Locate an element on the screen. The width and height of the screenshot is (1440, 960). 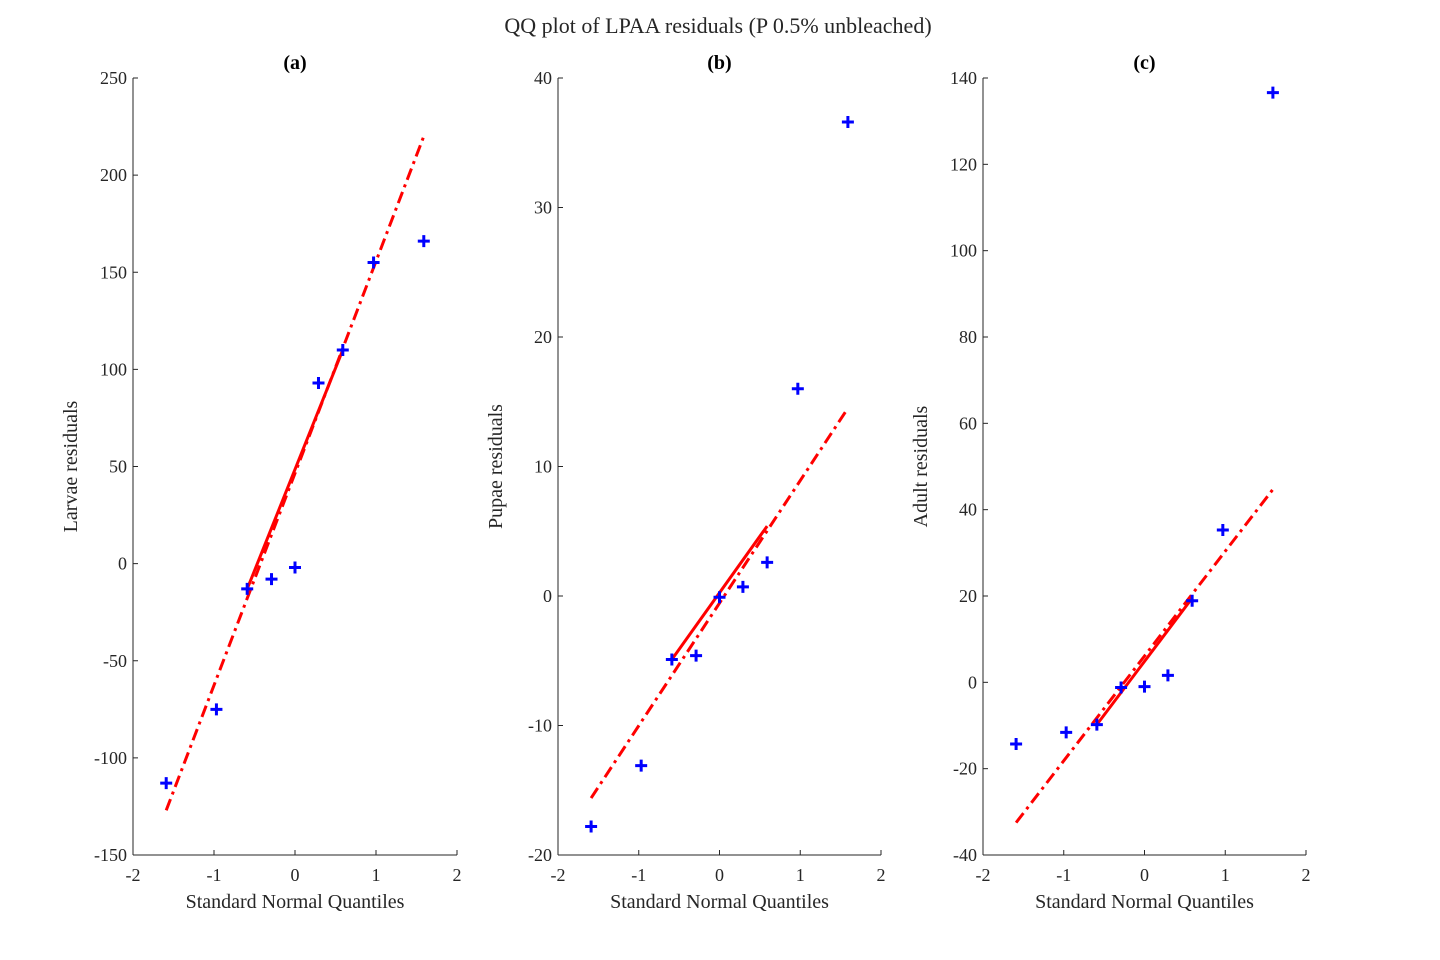
panel-b-y-tick-label: 20 is located at coordinates (543, 337).